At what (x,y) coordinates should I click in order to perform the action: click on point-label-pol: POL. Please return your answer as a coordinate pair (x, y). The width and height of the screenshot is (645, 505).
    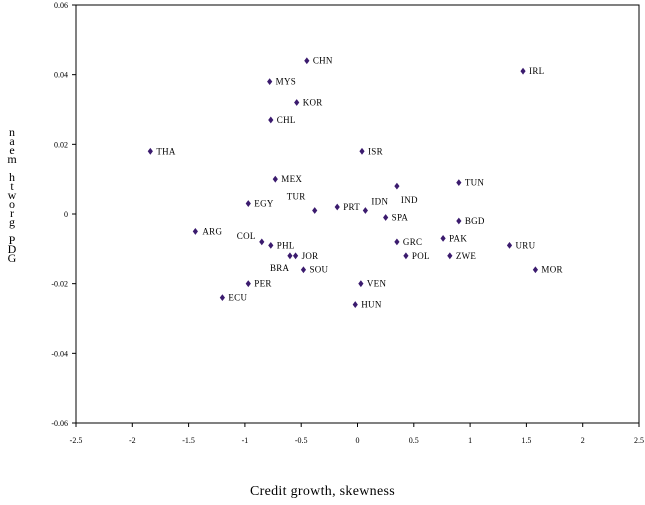
    Looking at the image, I should click on (421, 256).